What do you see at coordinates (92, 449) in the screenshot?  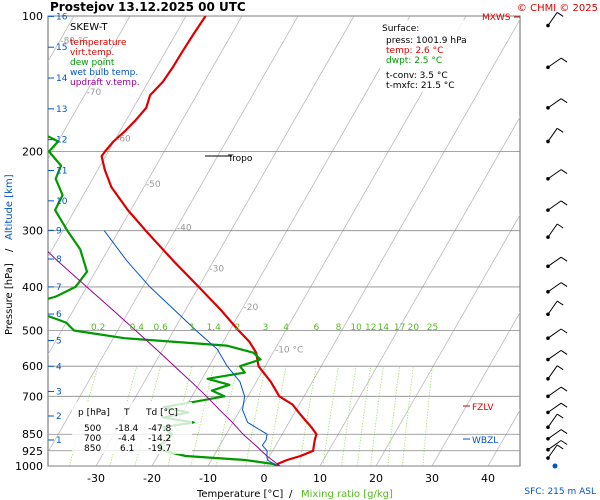 I see `table-row-850-p: 850` at bounding box center [92, 449].